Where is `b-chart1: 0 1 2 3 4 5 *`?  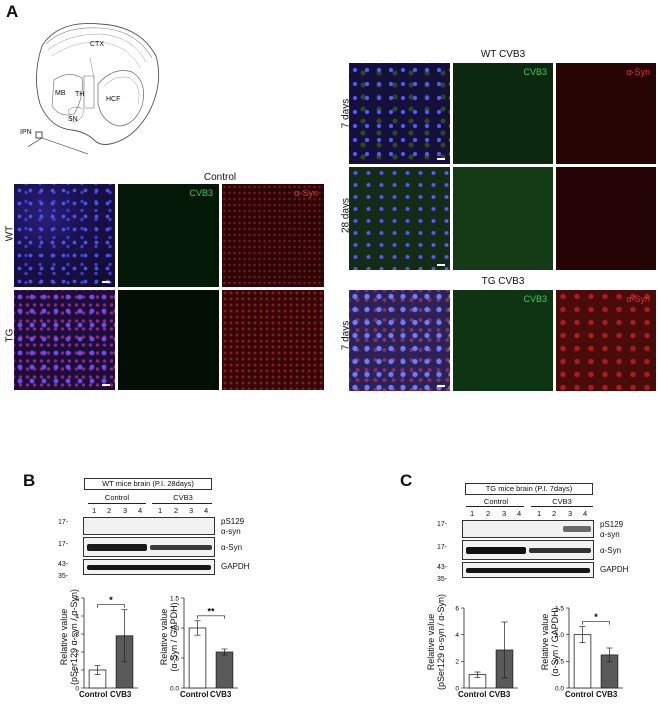
b-chart1: 0 1 2 3 4 5 * is located at coordinates (106, 643).